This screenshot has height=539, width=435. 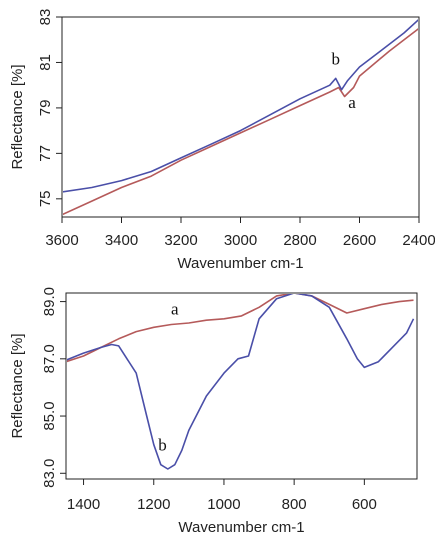 I want to click on x-tick-label: 600, so click(x=364, y=504).